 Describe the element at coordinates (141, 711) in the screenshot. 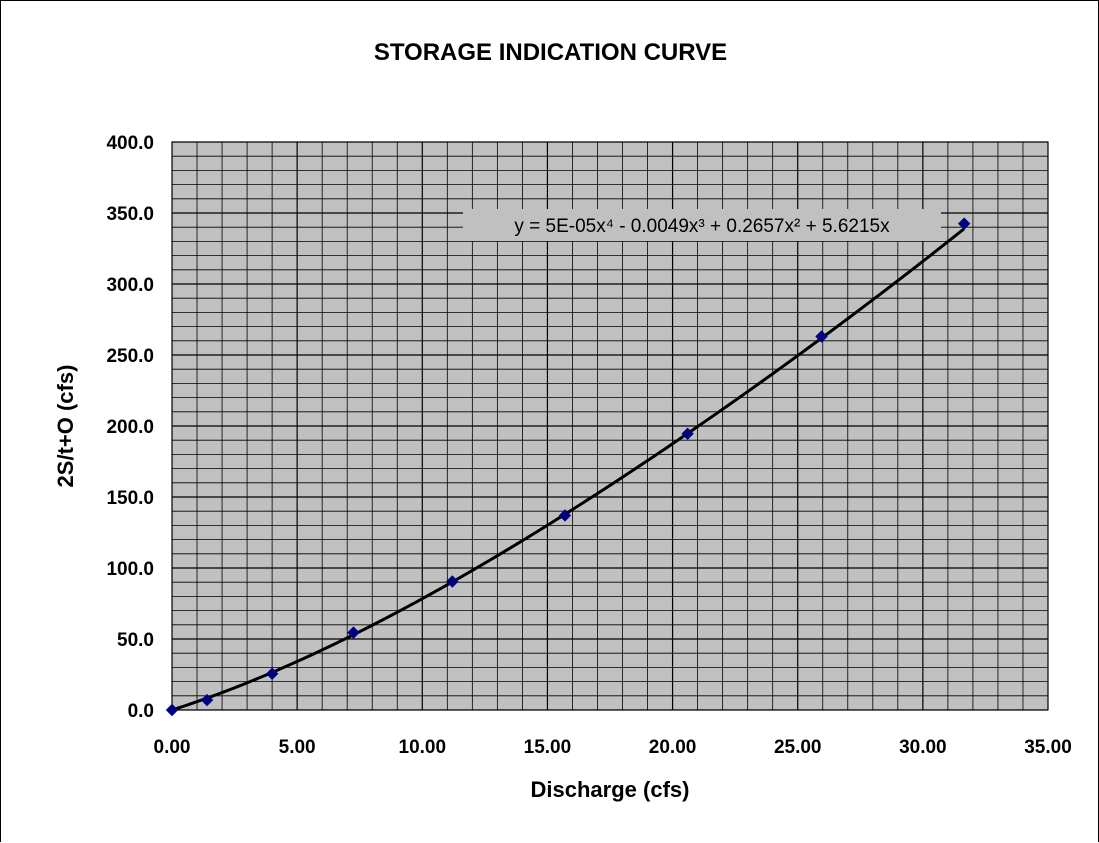

I see `y-tick-label: 0.0` at that location.